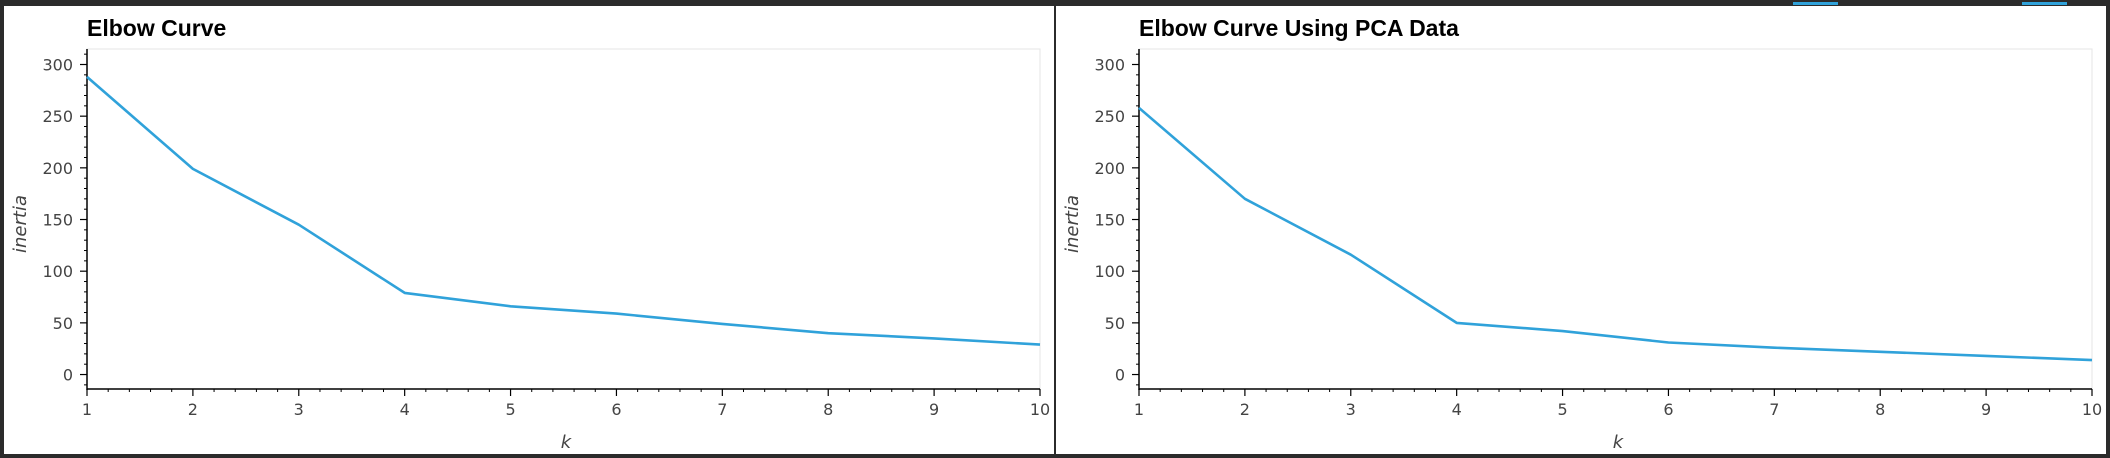 The height and width of the screenshot is (458, 2110). Describe the element at coordinates (1055, 230) in the screenshot. I see `panel-divider` at that location.